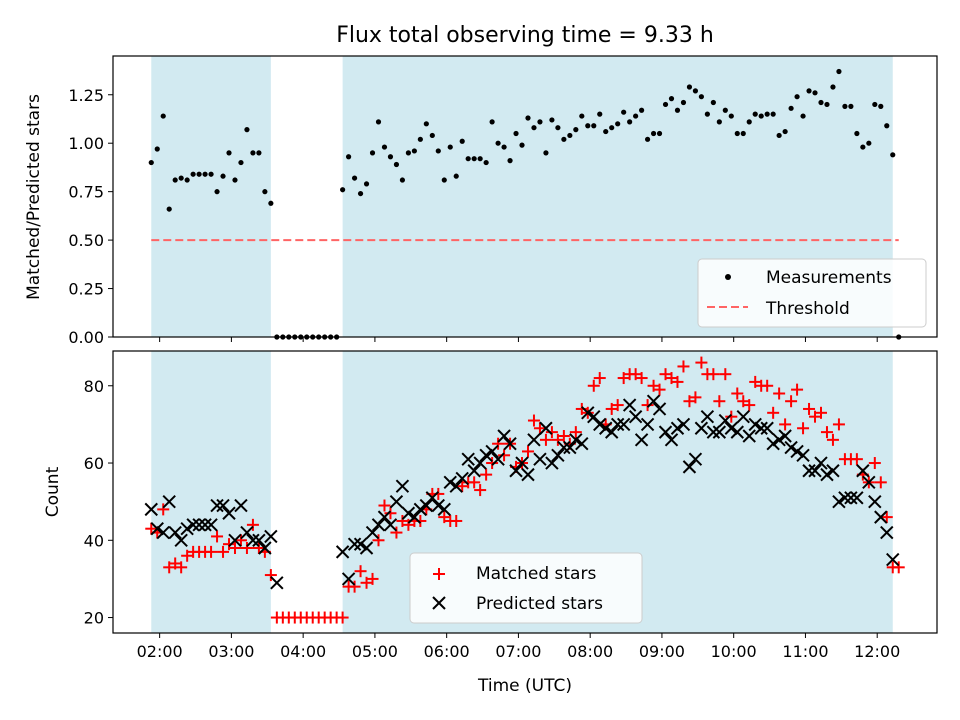 The image size is (960, 720). I want to click on x-tick-label: 09:00, so click(662, 651).